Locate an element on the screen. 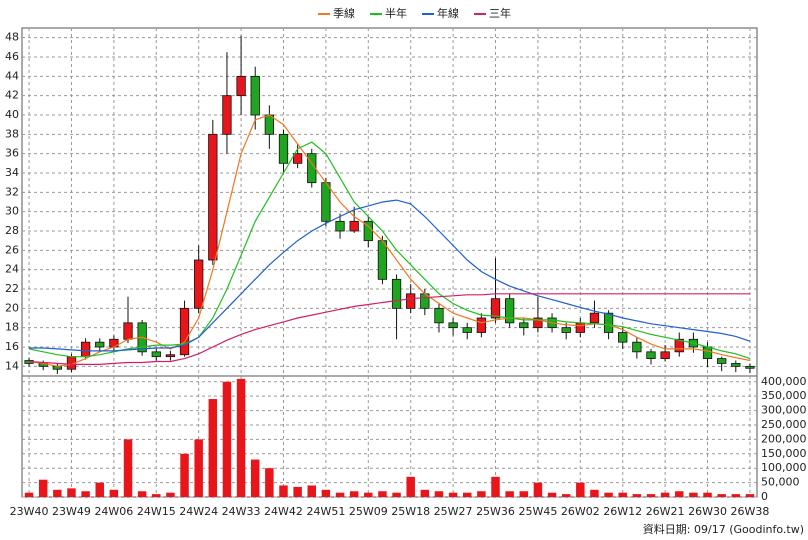 This screenshot has height=540, width=808. y2-tick-label: 400,000 is located at coordinates (784, 381).